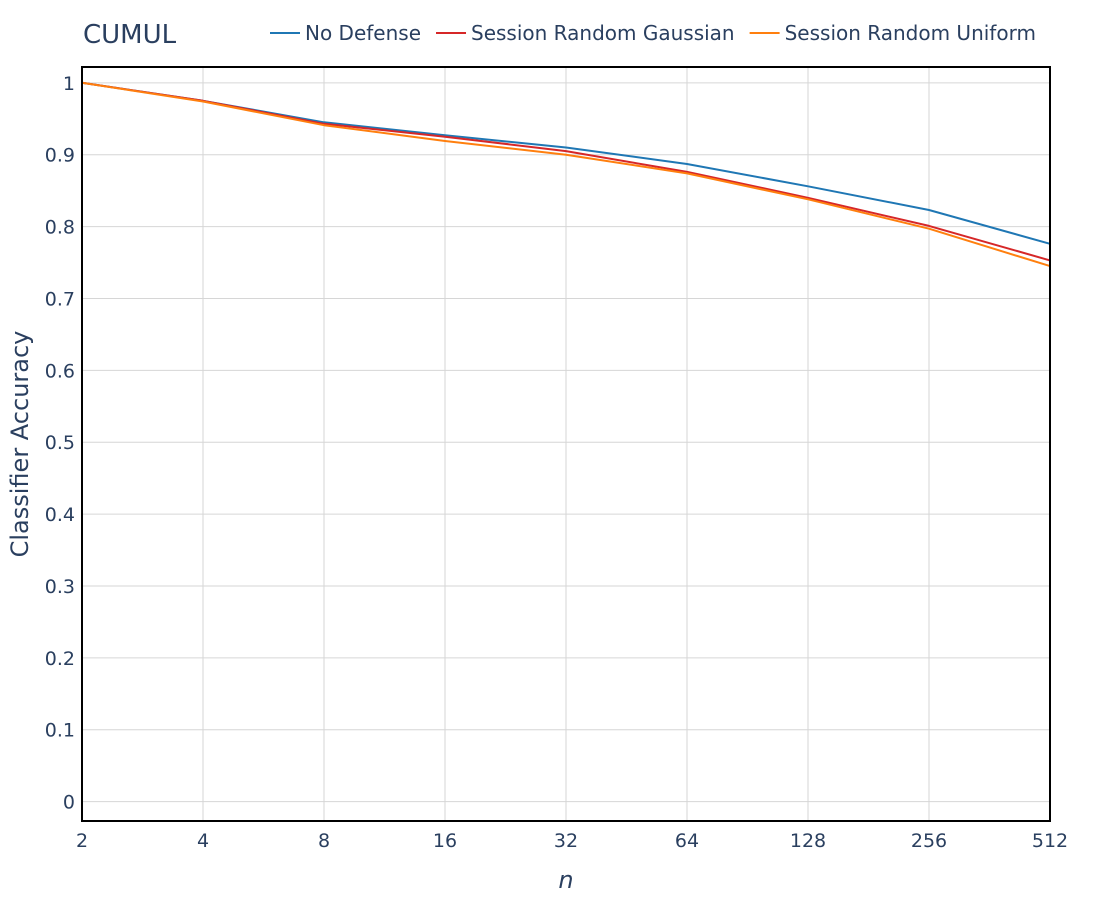 Image resolution: width=1100 pixels, height=900 pixels. I want to click on legend-item: Session Random Uniform, so click(892, 33).